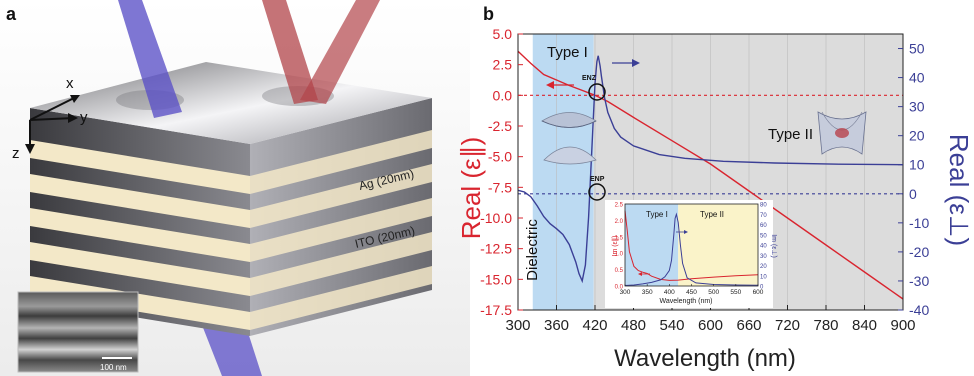 The image size is (974, 376). Describe the element at coordinates (597, 179) in the screenshot. I see `enp-label: ENP` at that location.